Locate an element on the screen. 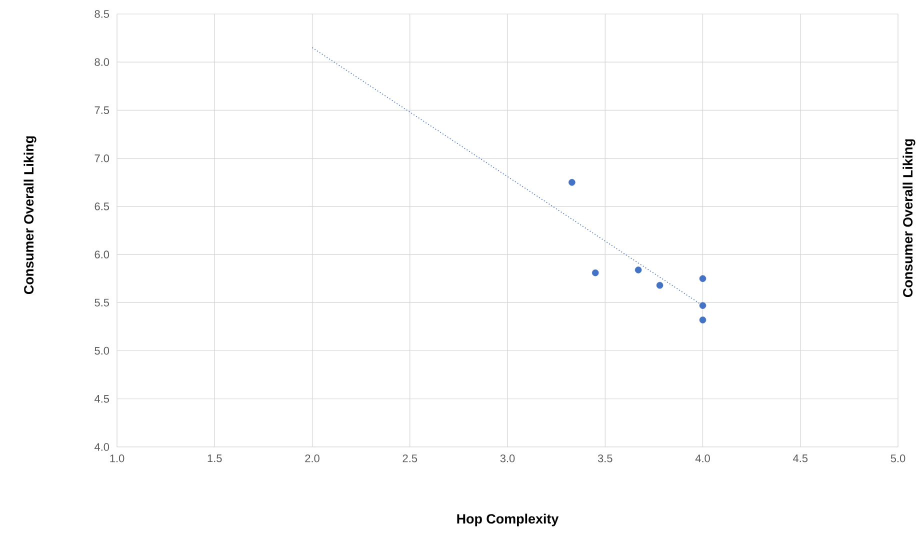 The width and height of the screenshot is (920, 536). x-tick-label: 4.0 is located at coordinates (702, 458).